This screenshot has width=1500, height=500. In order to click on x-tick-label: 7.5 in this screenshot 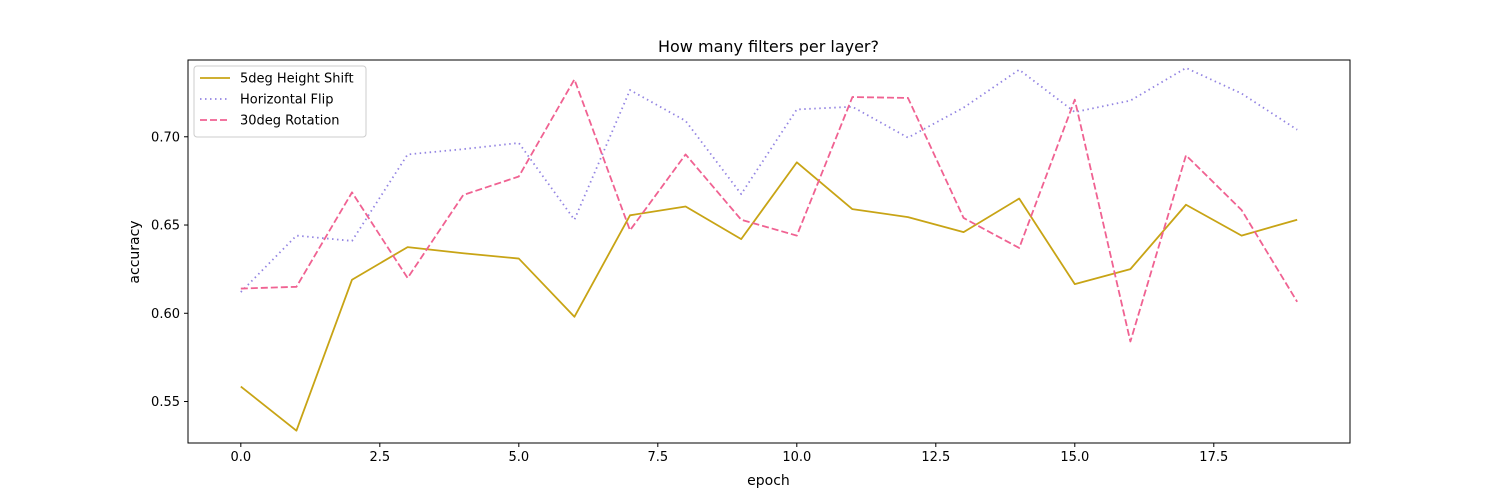, I will do `click(657, 457)`.